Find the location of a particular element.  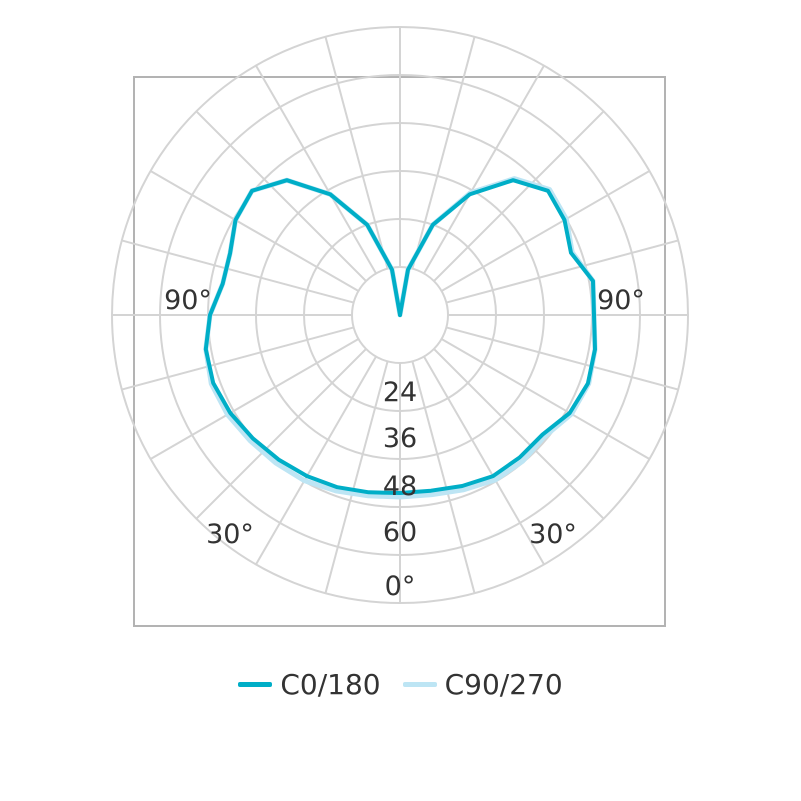

radial-tick-label-60: 60 is located at coordinates (400, 532).